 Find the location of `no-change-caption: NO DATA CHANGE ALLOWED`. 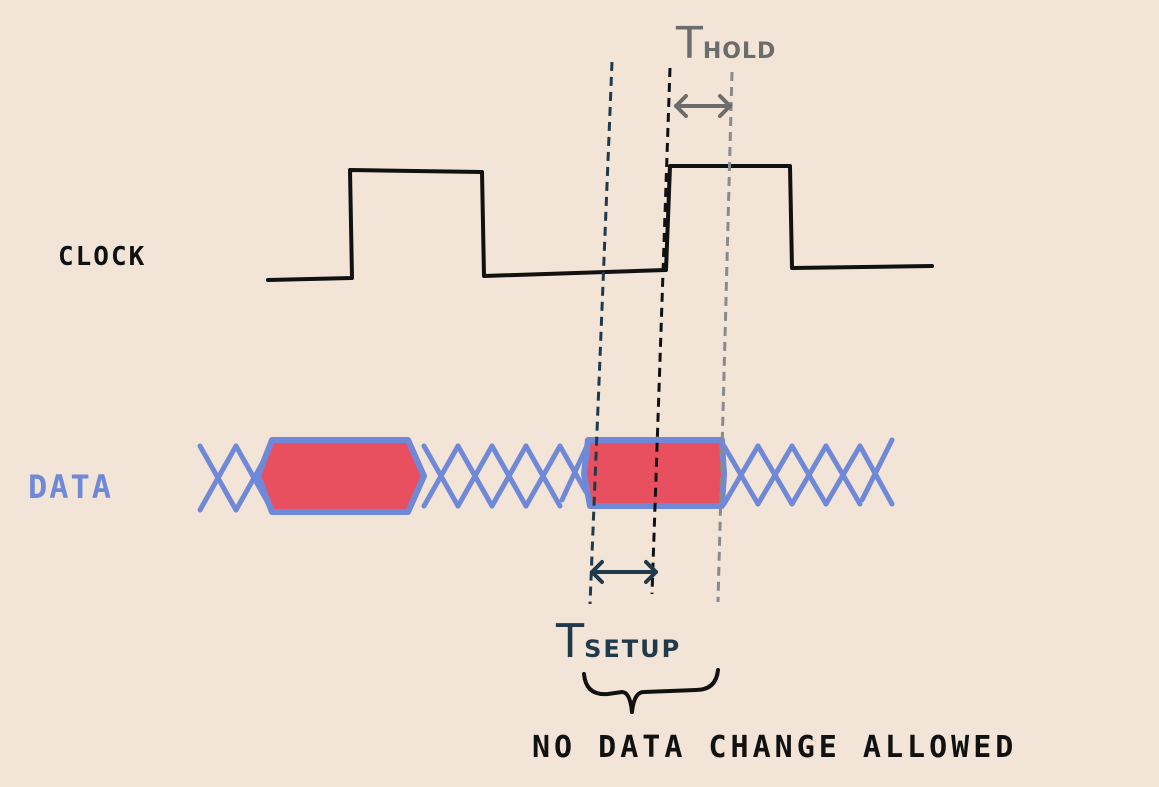

no-change-caption: NO DATA CHANGE ALLOWED is located at coordinates (775, 747).